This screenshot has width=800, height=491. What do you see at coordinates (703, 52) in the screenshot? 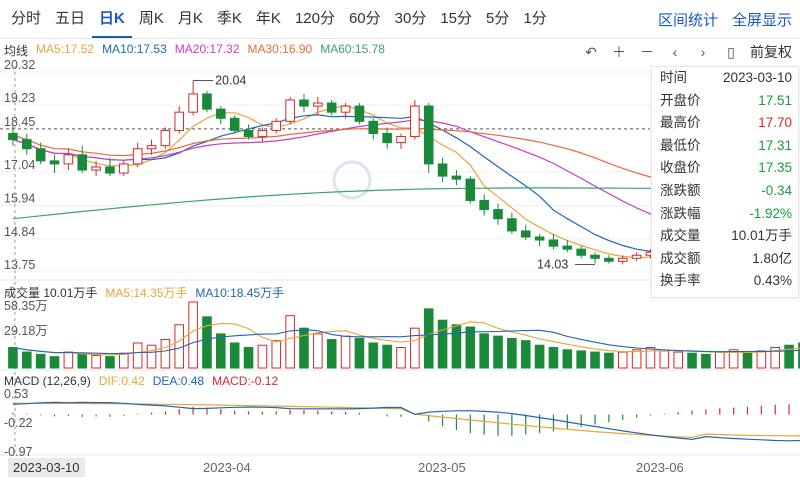
I see `arrow-right-icon: ›` at bounding box center [703, 52].